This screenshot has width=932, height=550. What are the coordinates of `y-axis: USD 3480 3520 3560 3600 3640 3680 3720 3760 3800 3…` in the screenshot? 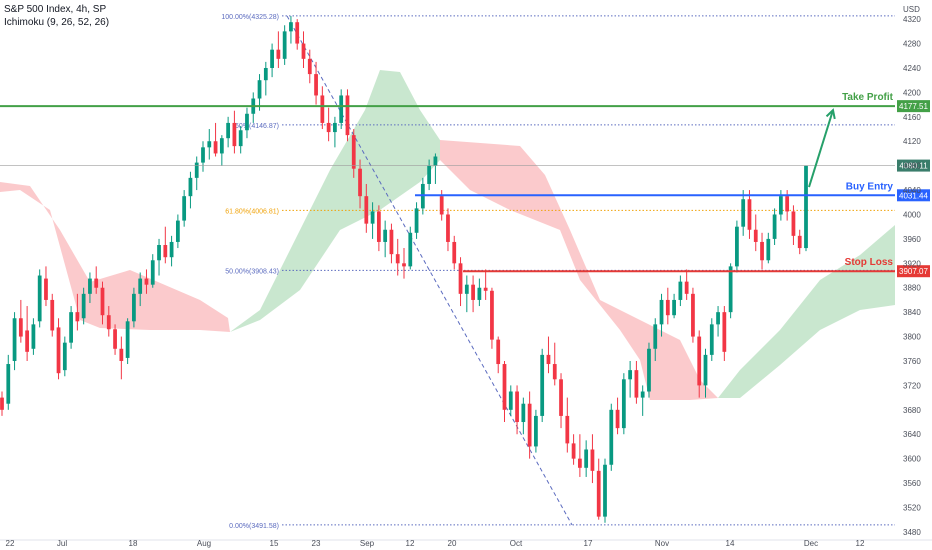 It's located at (912, 271).